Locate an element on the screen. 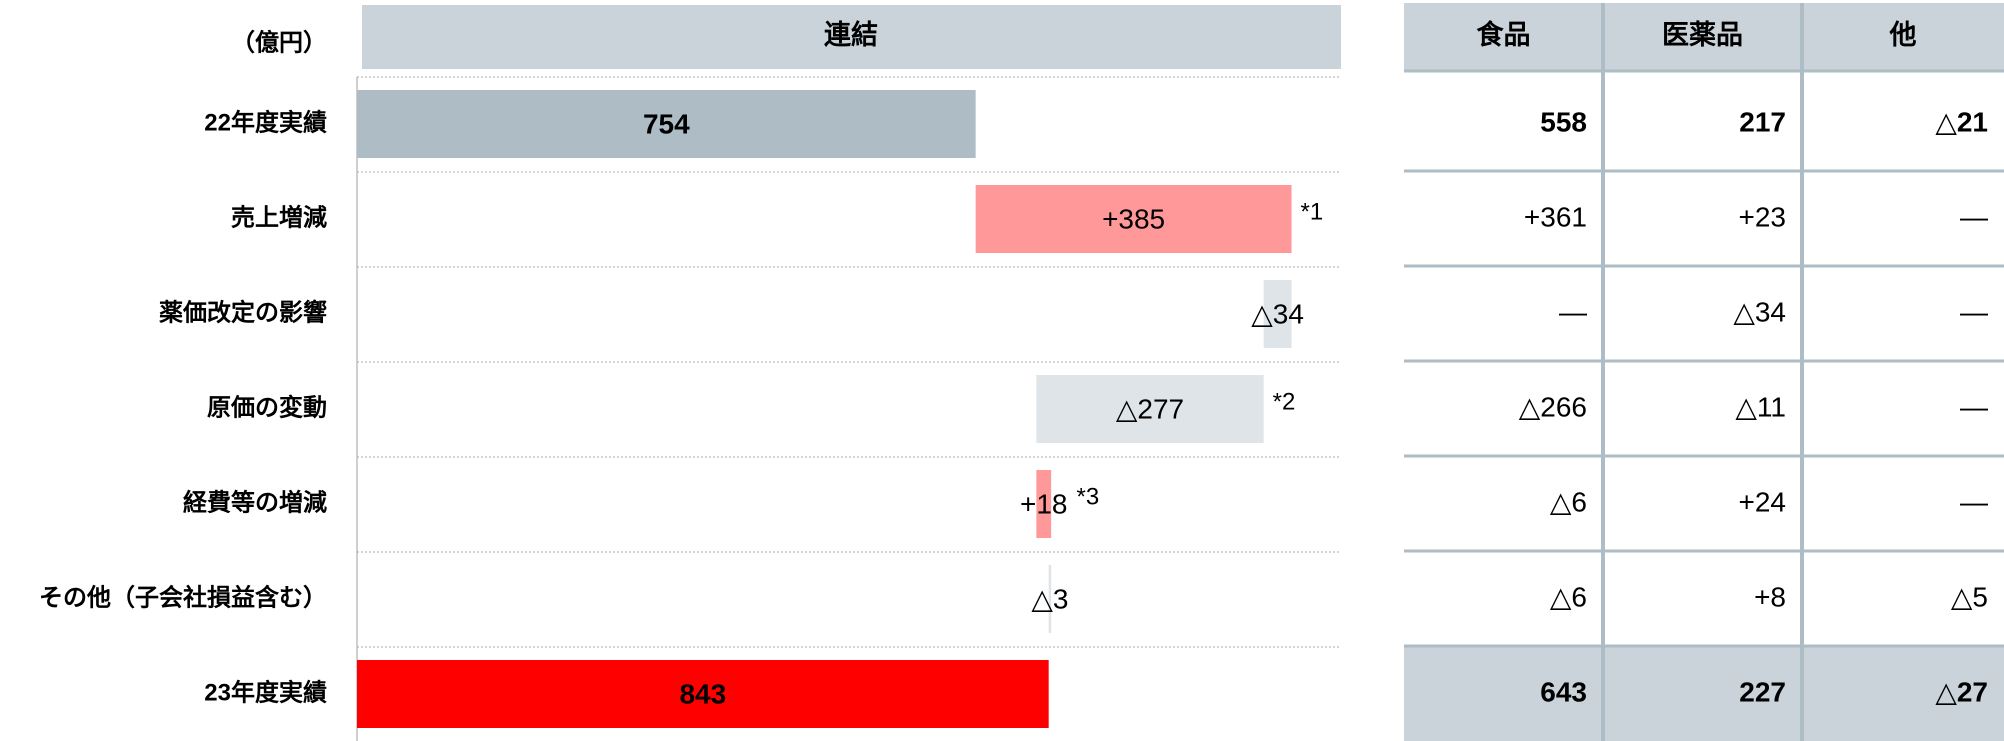 This screenshot has height=741, width=2004. value-label: +18 is located at coordinates (1044, 503).